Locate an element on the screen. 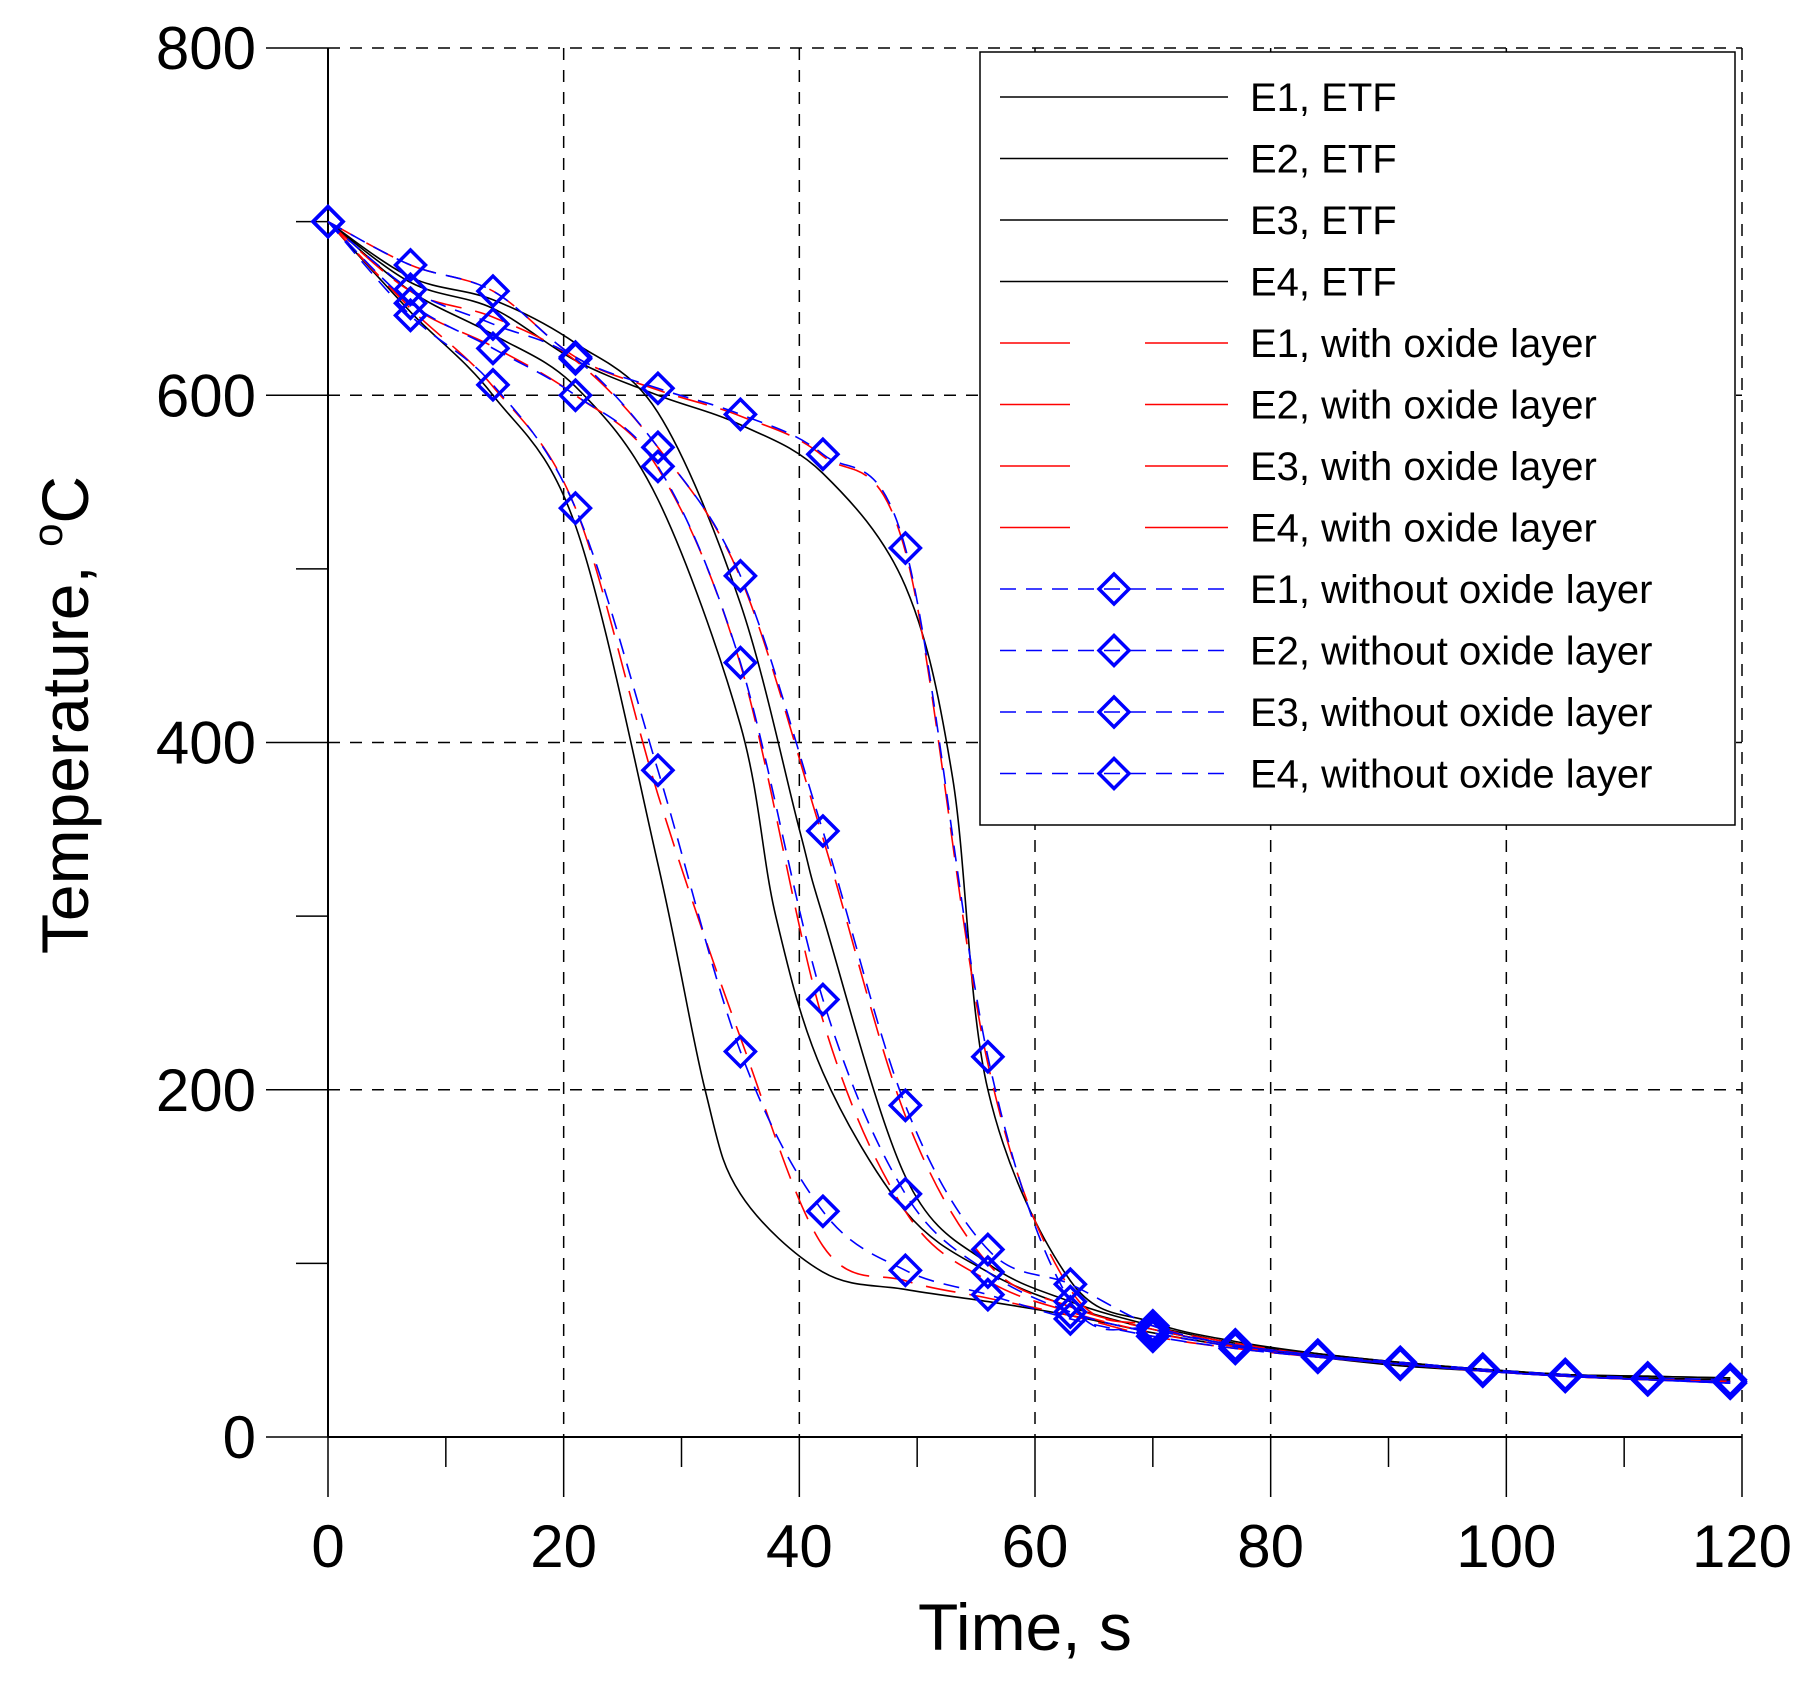 The image size is (1817, 1686). legend-item: E1, without oxide layer is located at coordinates (1326, 590).